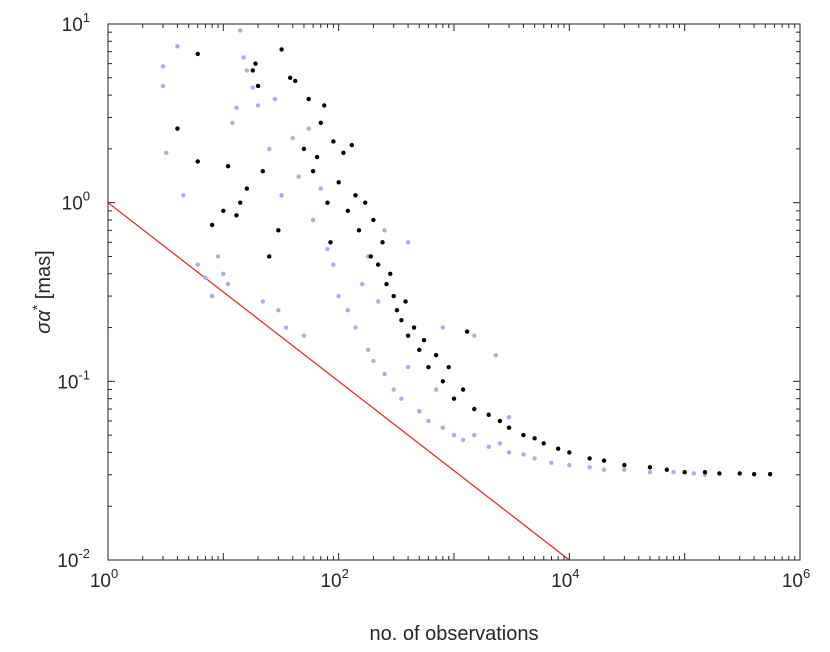 The width and height of the screenshot is (830, 652). I want to click on x-tick-label: 102, so click(334, 579).